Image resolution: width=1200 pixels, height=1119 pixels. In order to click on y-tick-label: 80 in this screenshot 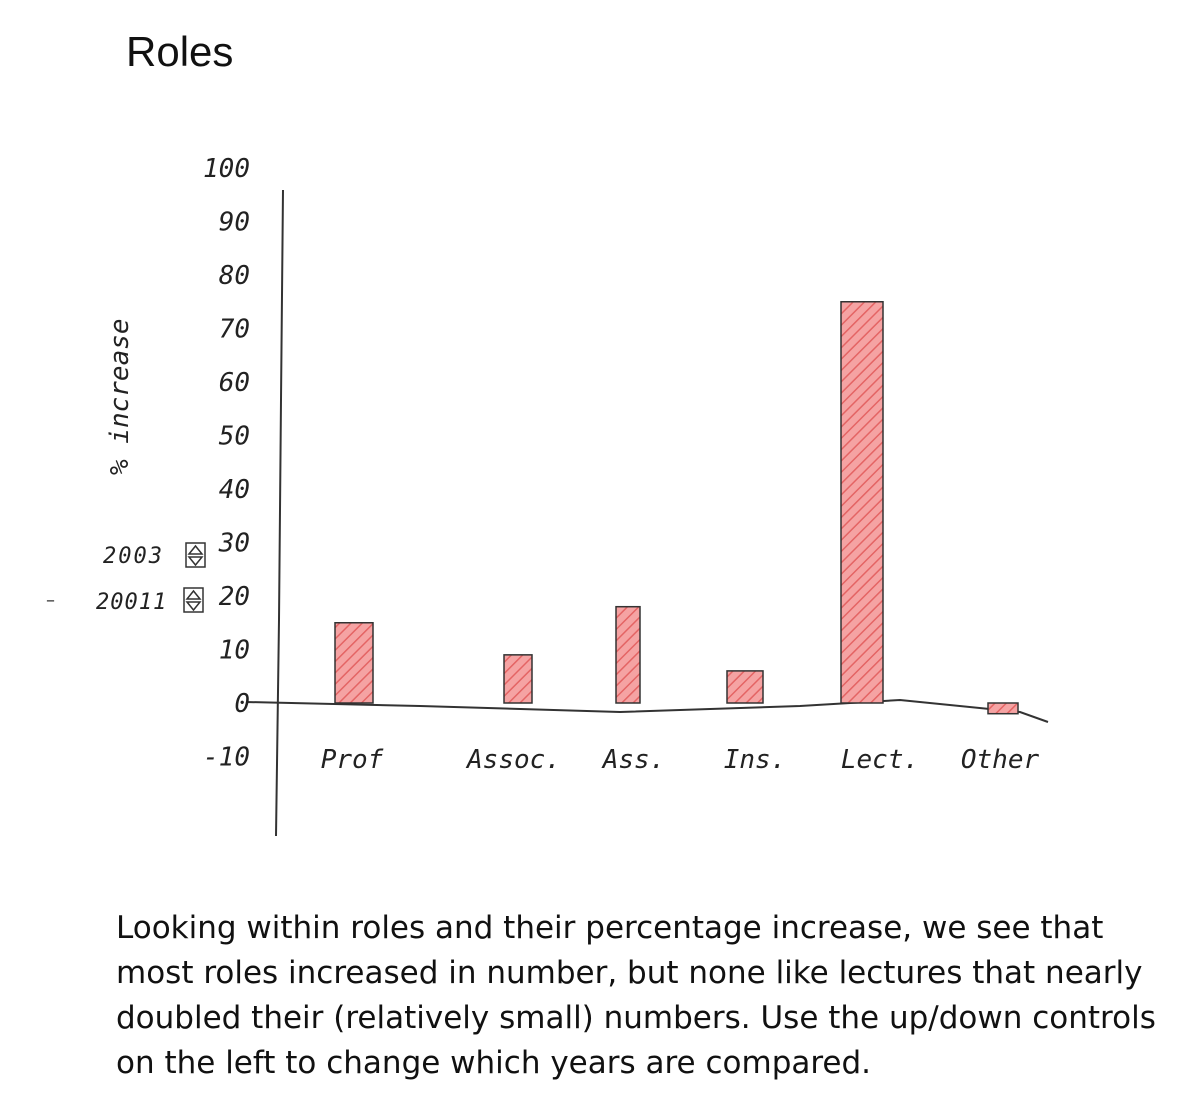, I will do `click(234, 276)`.